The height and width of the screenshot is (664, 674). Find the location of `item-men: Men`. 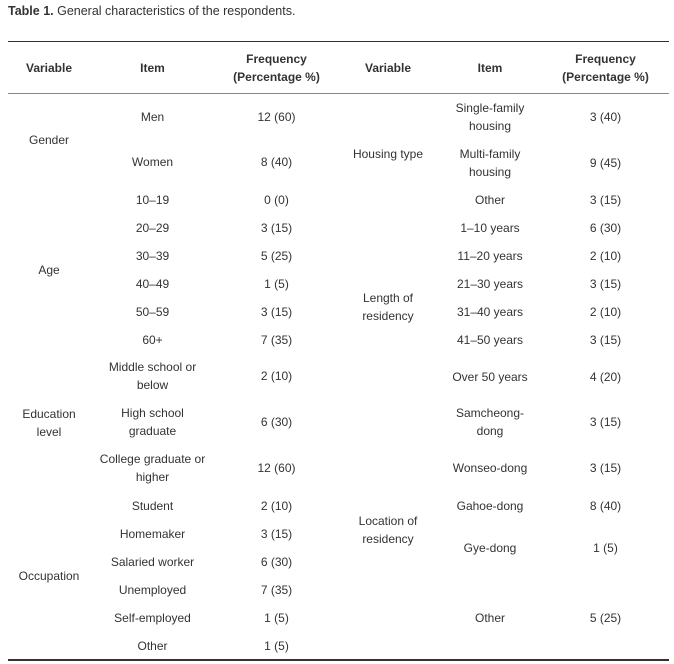

item-men: Men is located at coordinates (152, 117).